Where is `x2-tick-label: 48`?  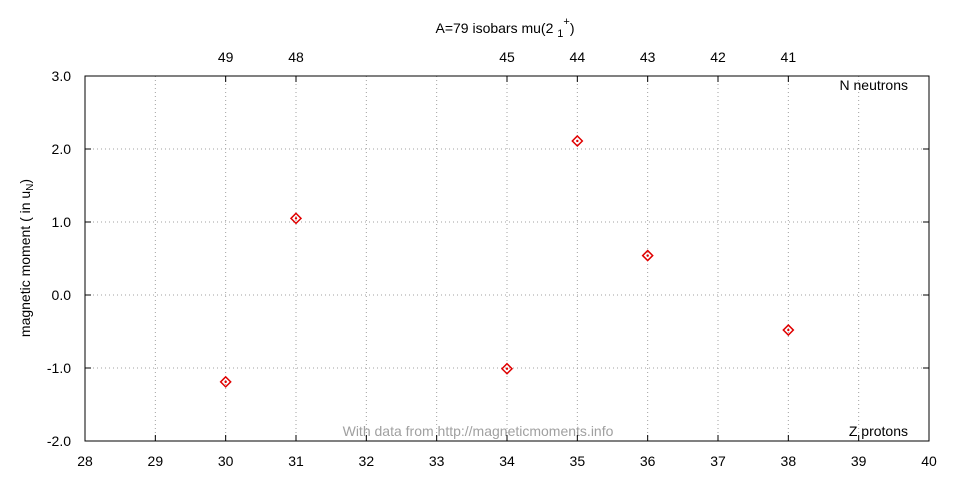
x2-tick-label: 48 is located at coordinates (296, 57).